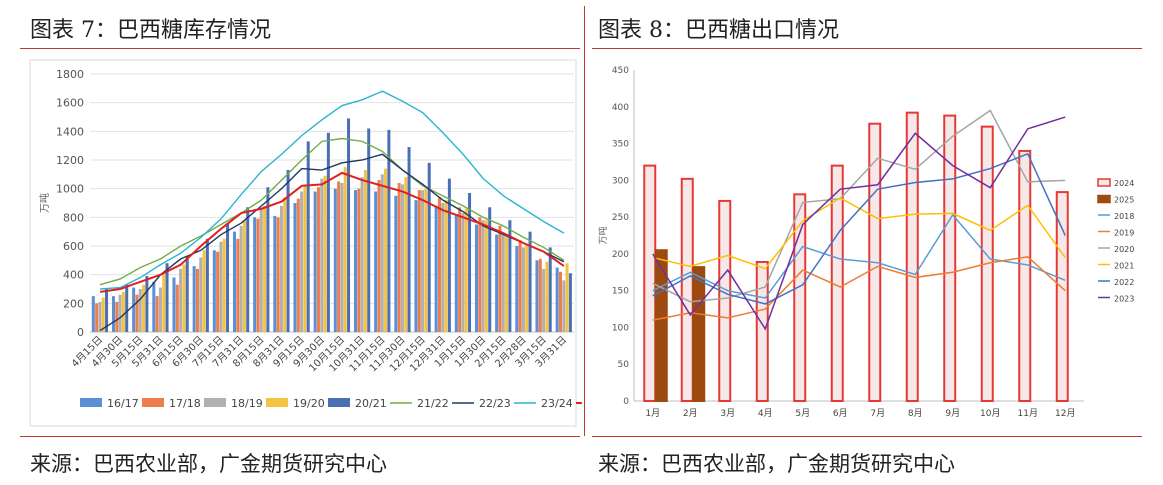 The width and height of the screenshot is (1163, 485). What do you see at coordinates (167, 297) in the screenshot?
I see `bar-20/21-5月31日` at bounding box center [167, 297].